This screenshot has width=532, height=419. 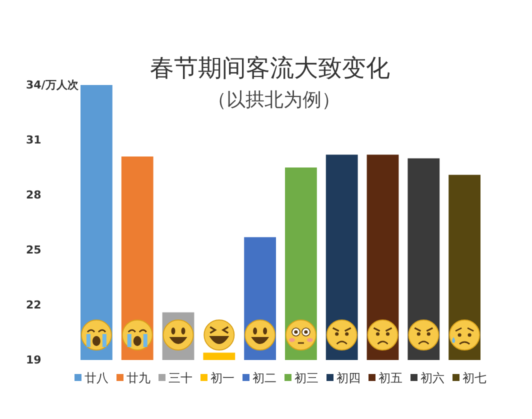 I want to click on legend-label: 初一, so click(x=222, y=378).